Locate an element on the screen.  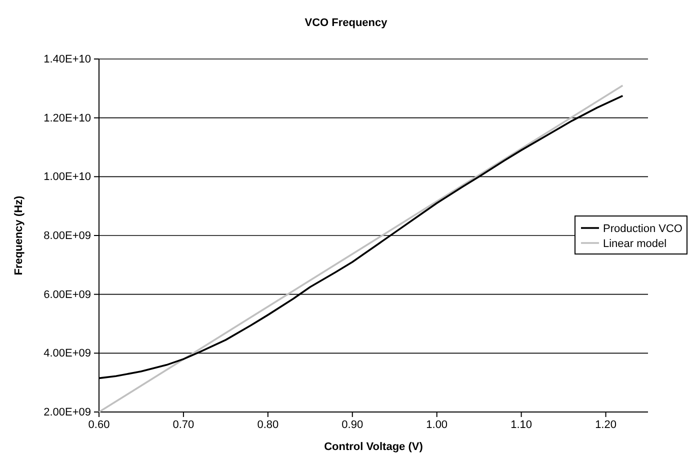
x-tick-label: 0.60 is located at coordinates (99, 424).